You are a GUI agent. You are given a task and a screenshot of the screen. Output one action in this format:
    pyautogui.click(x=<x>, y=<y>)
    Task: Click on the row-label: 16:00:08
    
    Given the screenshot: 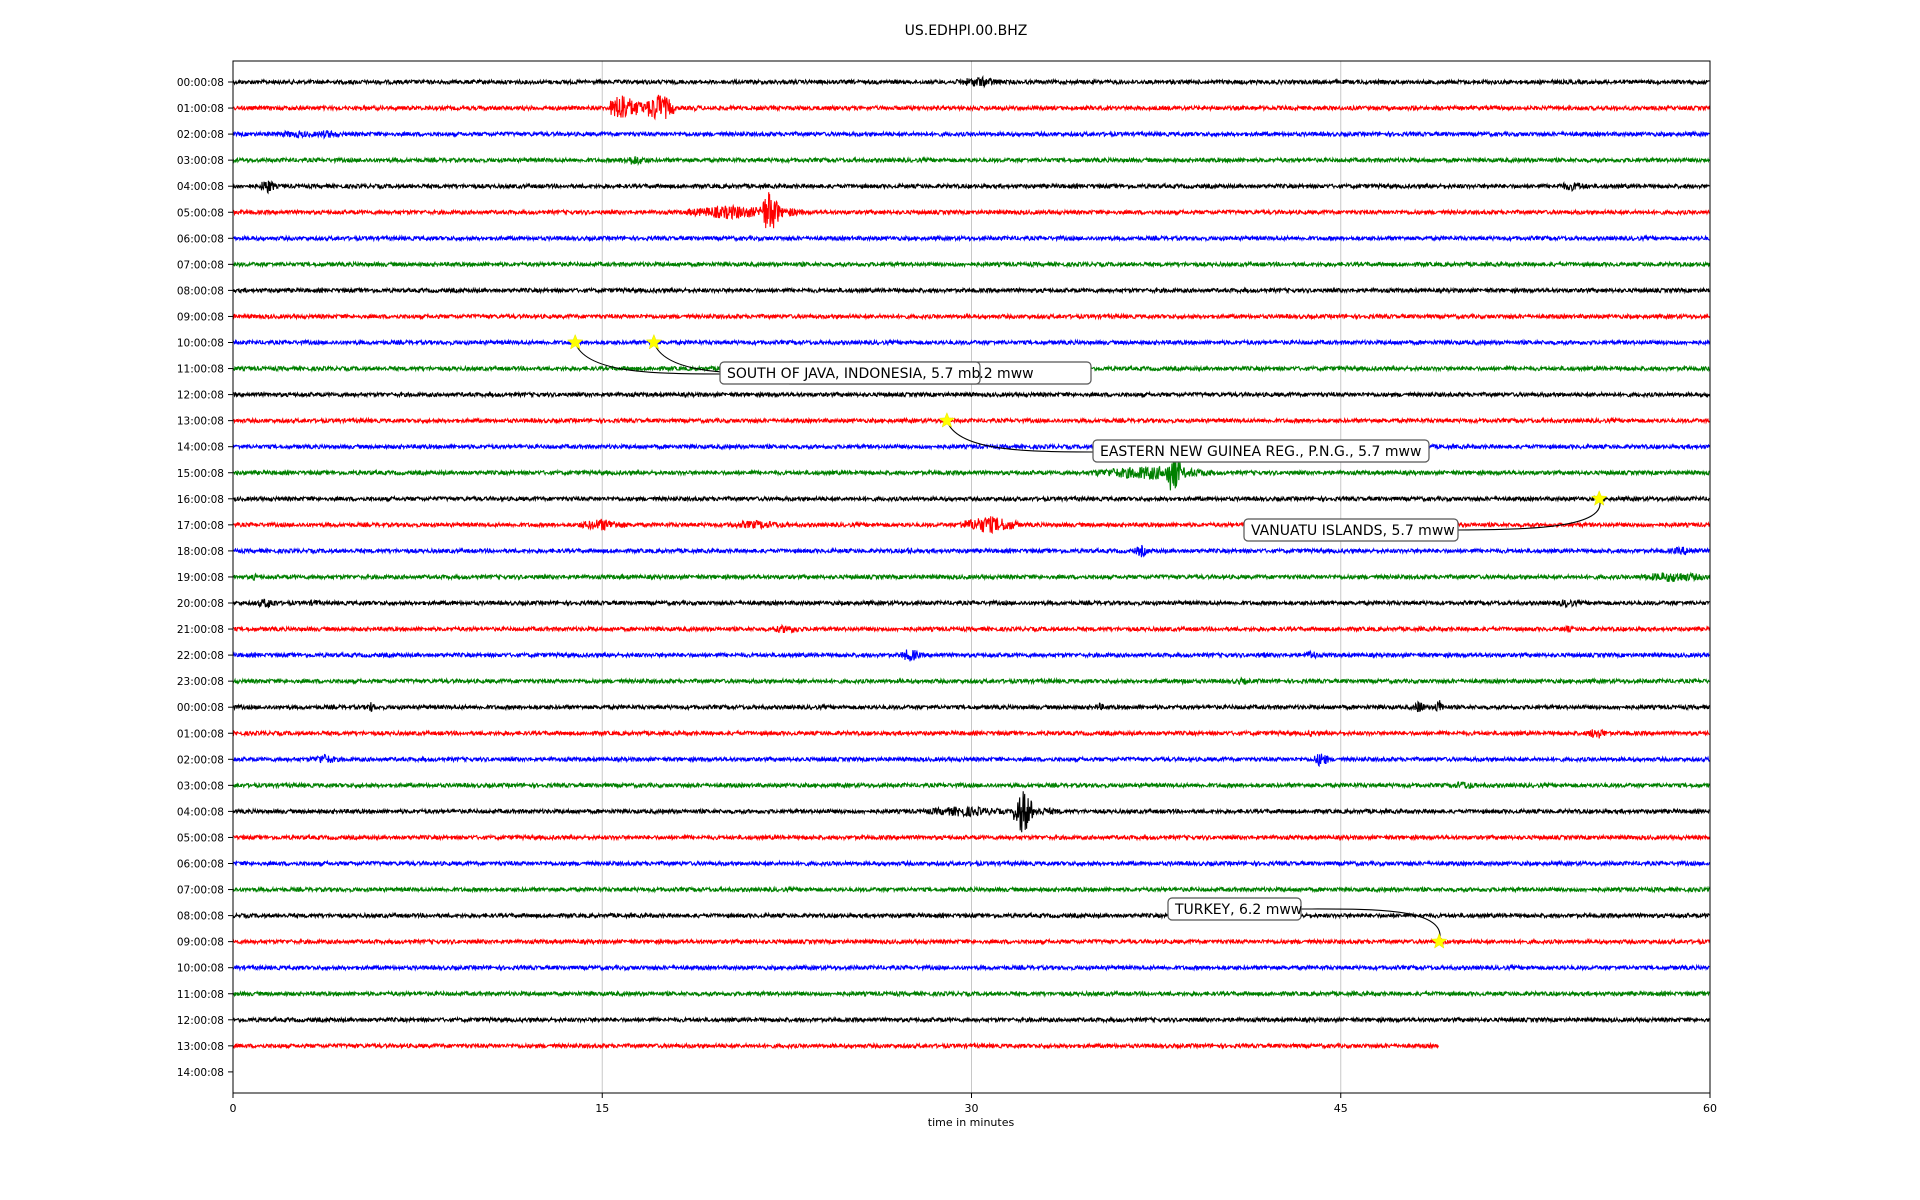 What is the action you would take?
    pyautogui.click(x=200, y=500)
    